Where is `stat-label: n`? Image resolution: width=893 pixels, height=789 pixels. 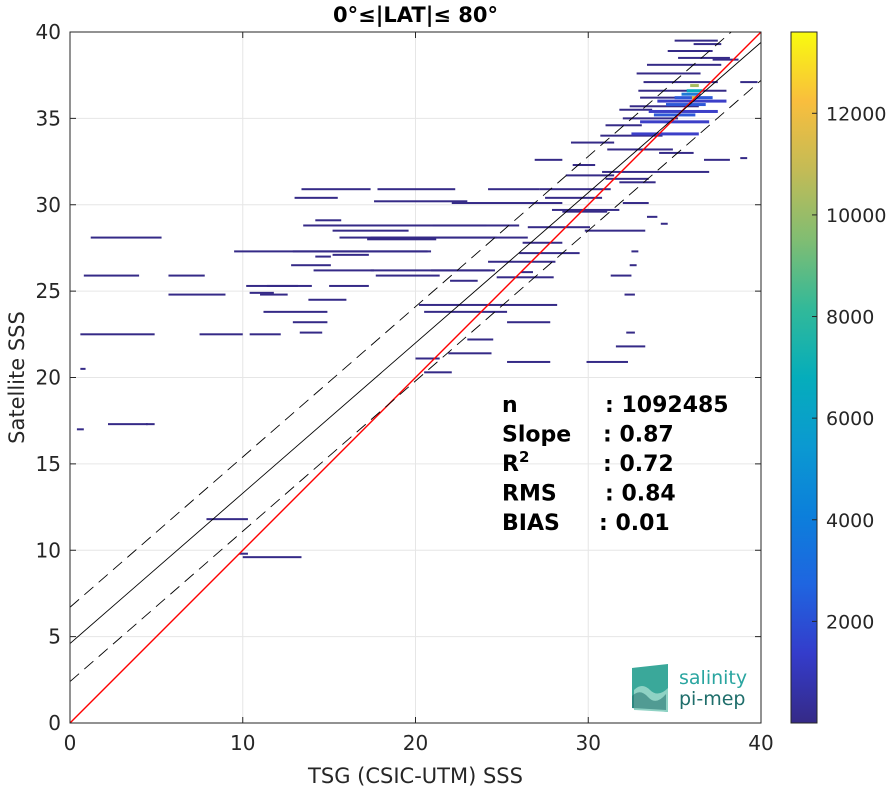
stat-label: n is located at coordinates (510, 405).